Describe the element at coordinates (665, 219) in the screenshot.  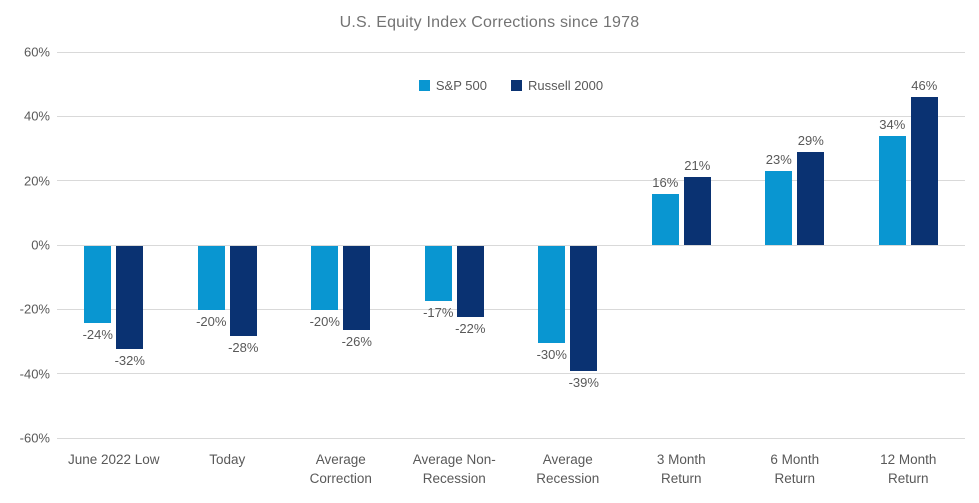
I see `bar-s-p-500-3-month-return` at that location.